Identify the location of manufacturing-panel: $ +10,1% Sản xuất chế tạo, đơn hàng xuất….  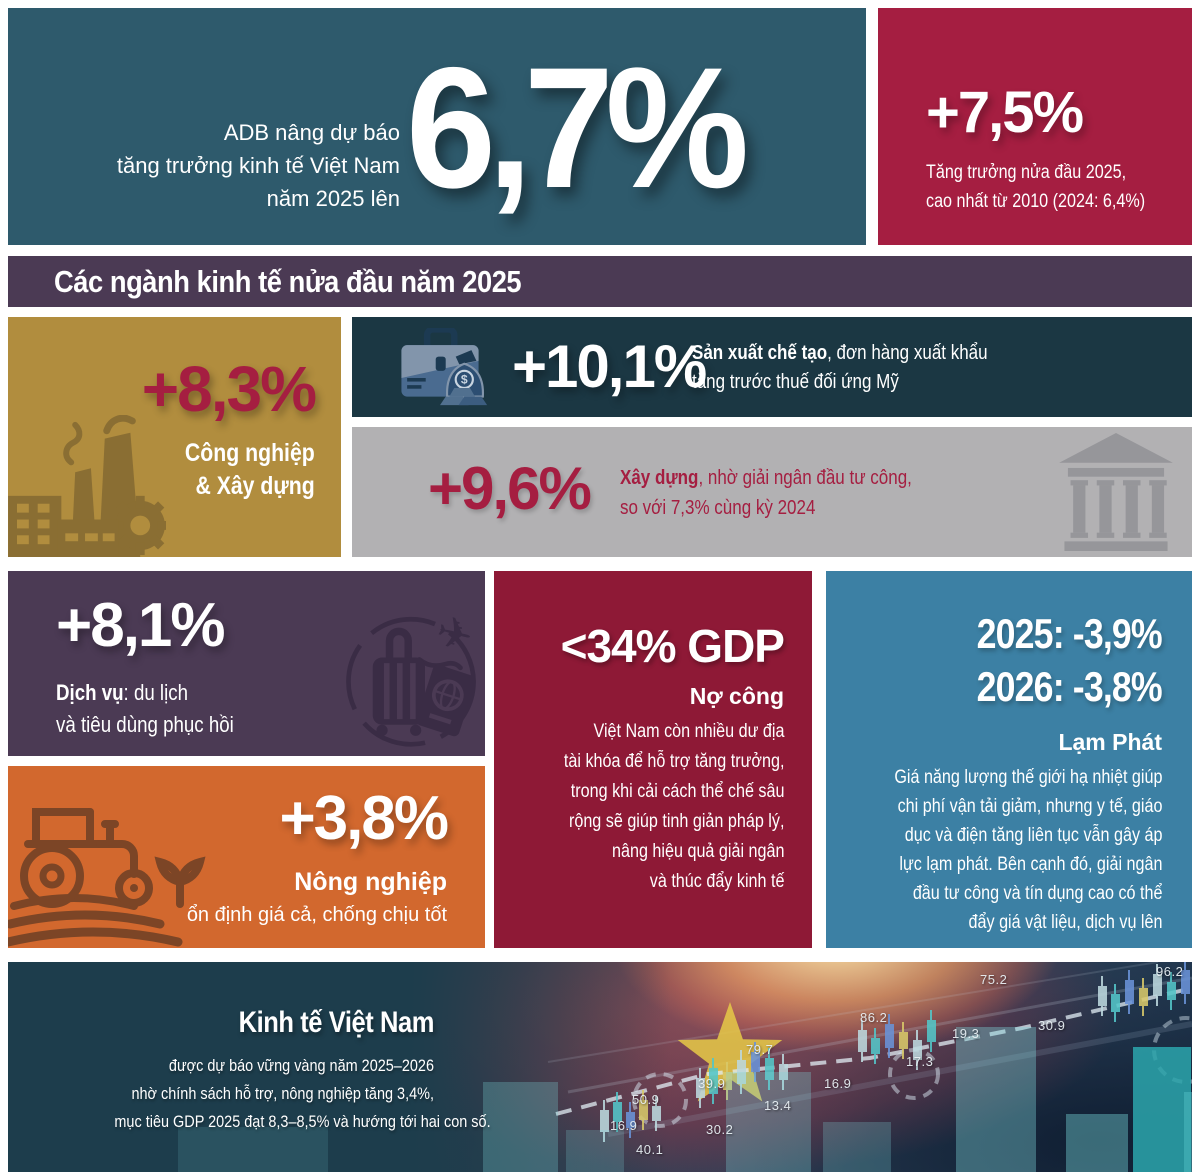
(772, 367).